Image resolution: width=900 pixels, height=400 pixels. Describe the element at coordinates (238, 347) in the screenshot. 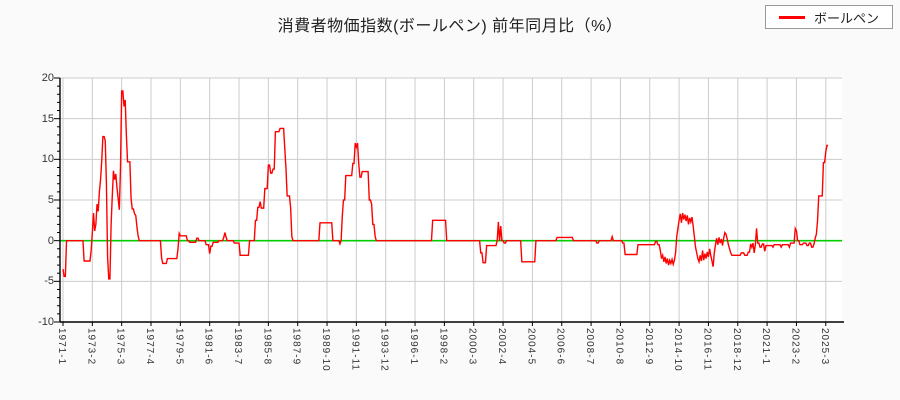

I see `x-tick-label: 1983-7` at that location.